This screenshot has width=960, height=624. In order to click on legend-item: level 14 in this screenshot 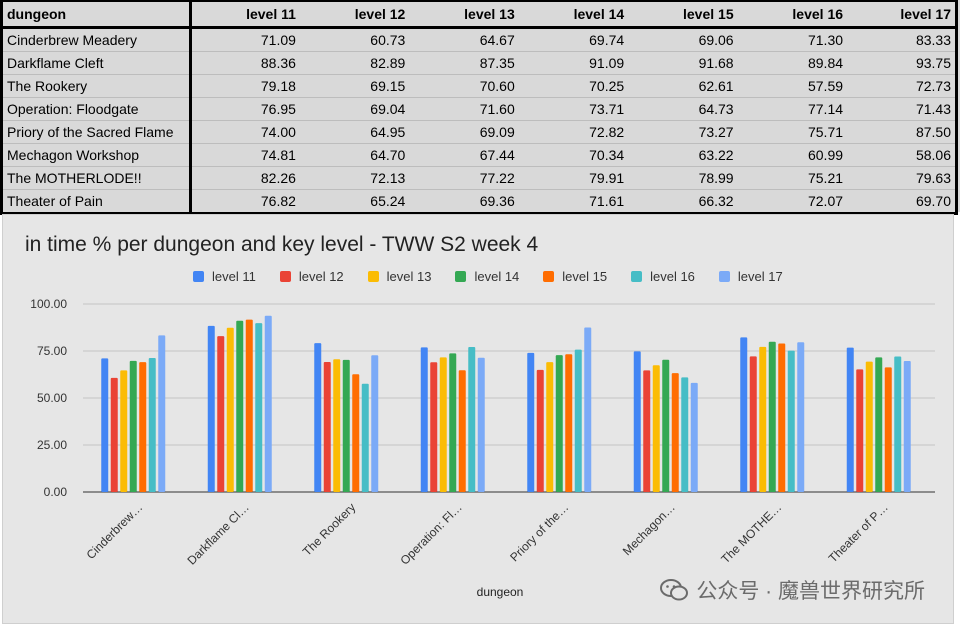, I will do `click(487, 276)`.